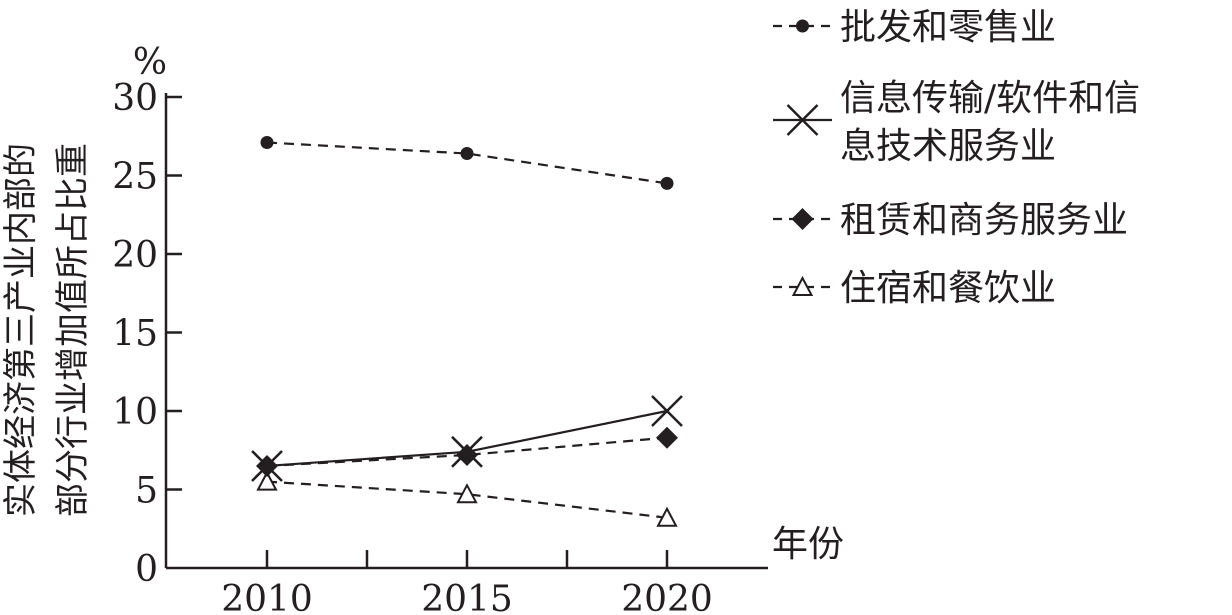 This screenshot has height=615, width=1232. Describe the element at coordinates (667, 411) in the screenshot. I see `series-2-point-2020` at that location.